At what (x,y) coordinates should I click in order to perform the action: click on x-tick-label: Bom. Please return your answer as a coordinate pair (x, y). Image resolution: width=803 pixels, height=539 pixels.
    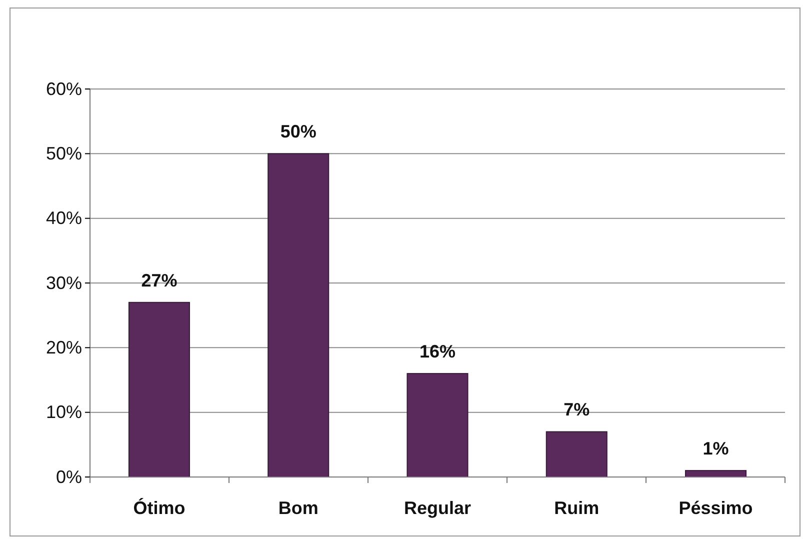
    Looking at the image, I should click on (298, 508).